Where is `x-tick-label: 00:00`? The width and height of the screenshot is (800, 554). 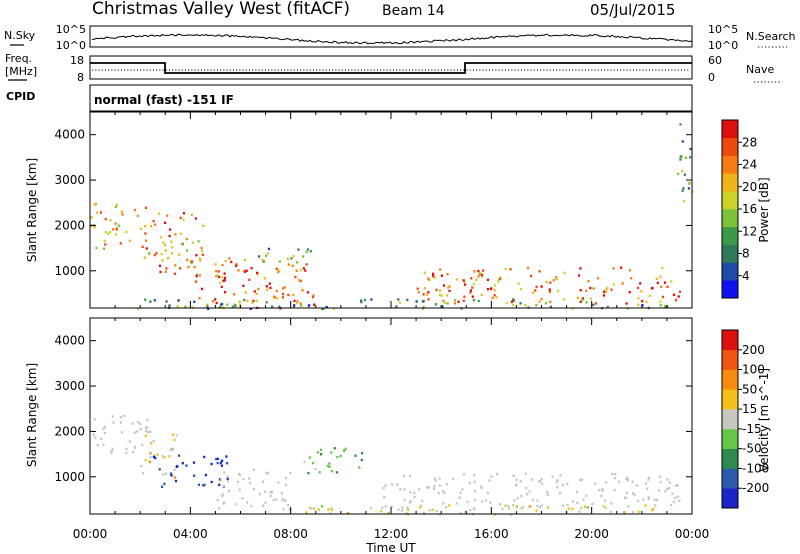
x-tick-label: 00:00 is located at coordinates (692, 534).